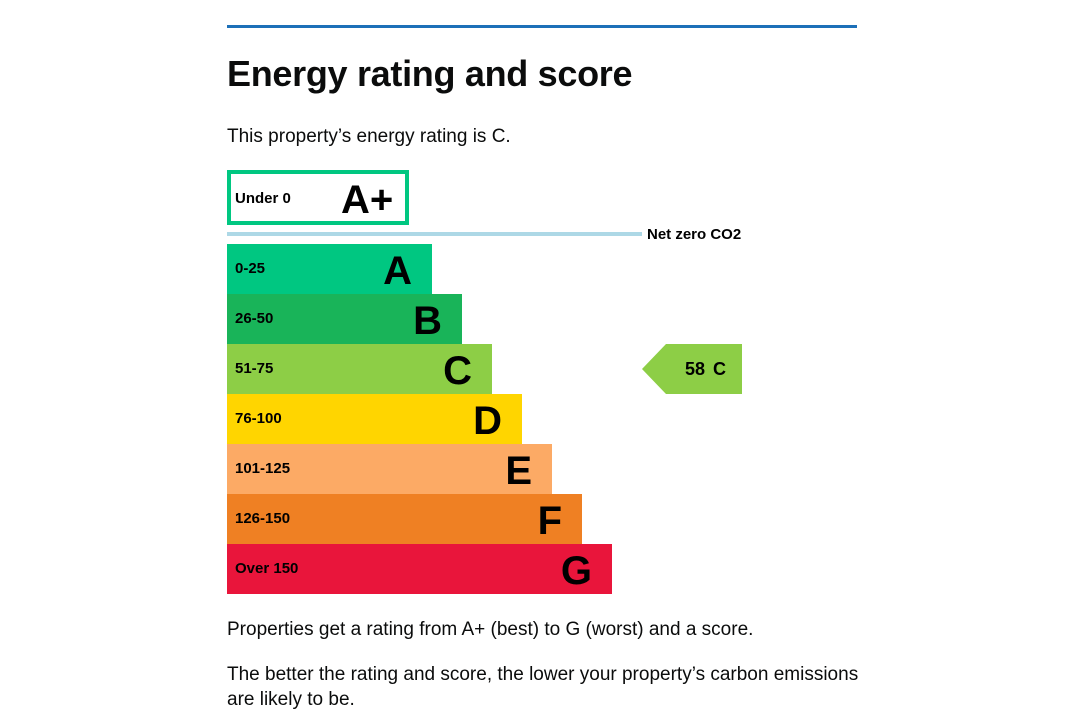 Image resolution: width=1083 pixels, height=728 pixels. I want to click on current-rating-letter: C, so click(719, 369).